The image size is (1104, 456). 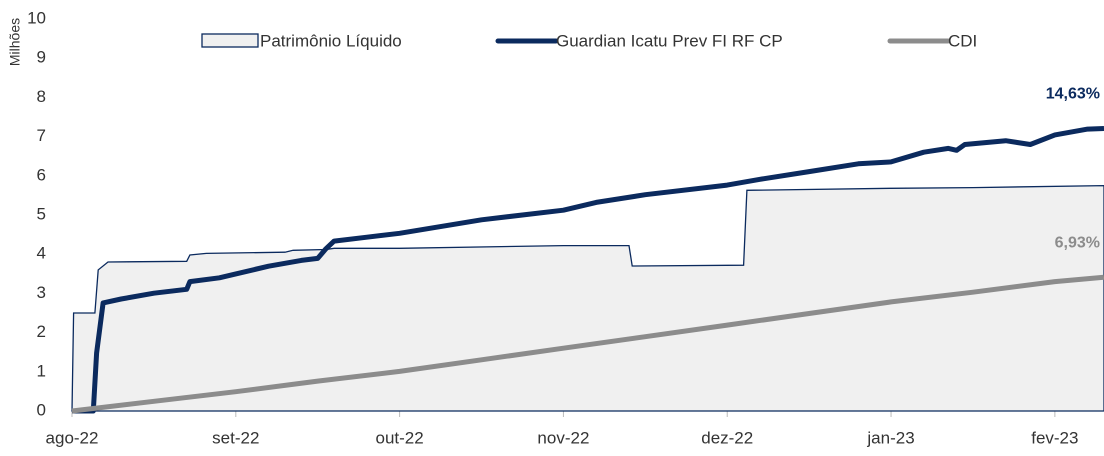 What do you see at coordinates (41, 96) in the screenshot?
I see `y-tick-label: 8` at bounding box center [41, 96].